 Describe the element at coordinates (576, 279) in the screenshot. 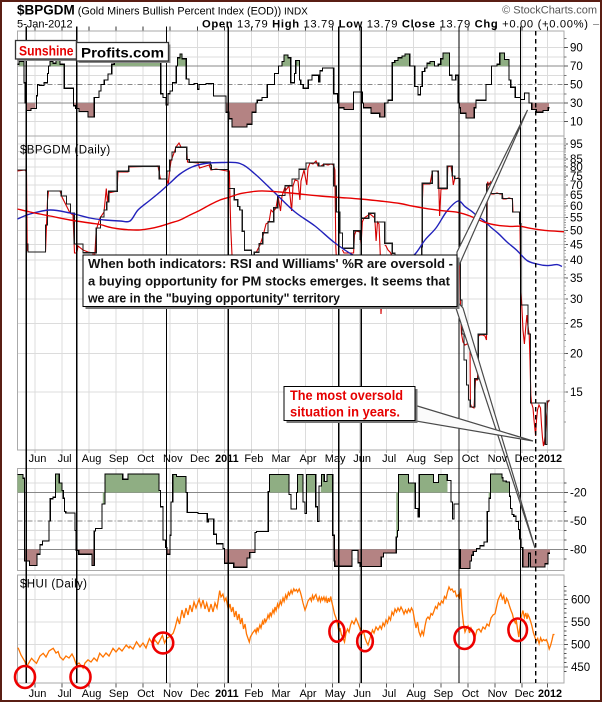

I see `svg-text: 35` at that location.